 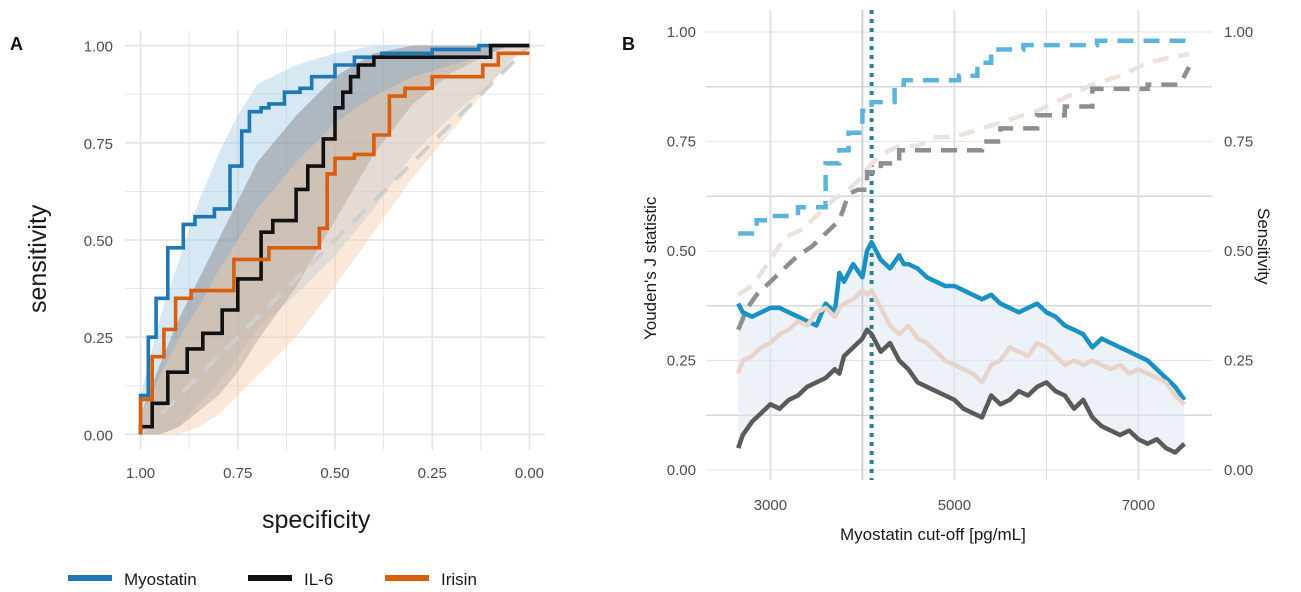 What do you see at coordinates (681, 361) in the screenshot?
I see `panel-b-y-tick-label: 0.25` at bounding box center [681, 361].